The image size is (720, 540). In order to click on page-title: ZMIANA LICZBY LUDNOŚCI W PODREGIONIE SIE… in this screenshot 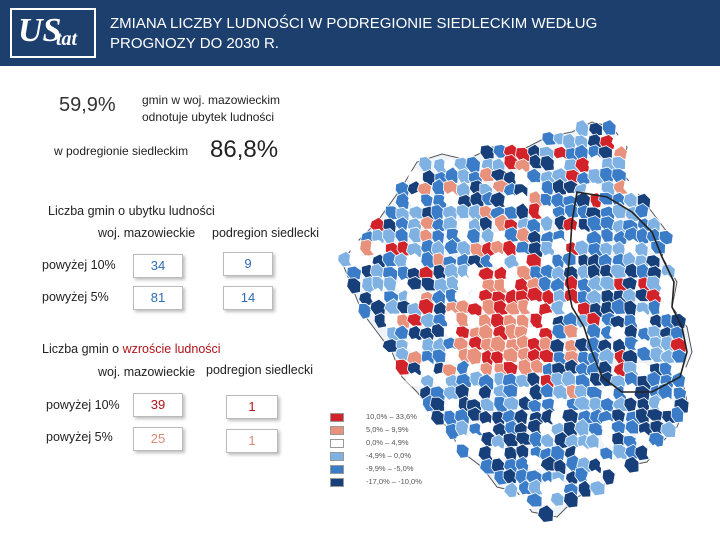, I will do `click(354, 33)`.